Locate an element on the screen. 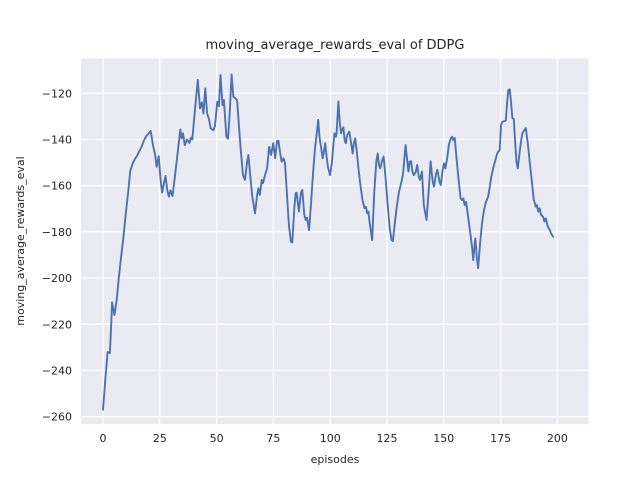  y-tick-label: −140 is located at coordinates (57, 140).